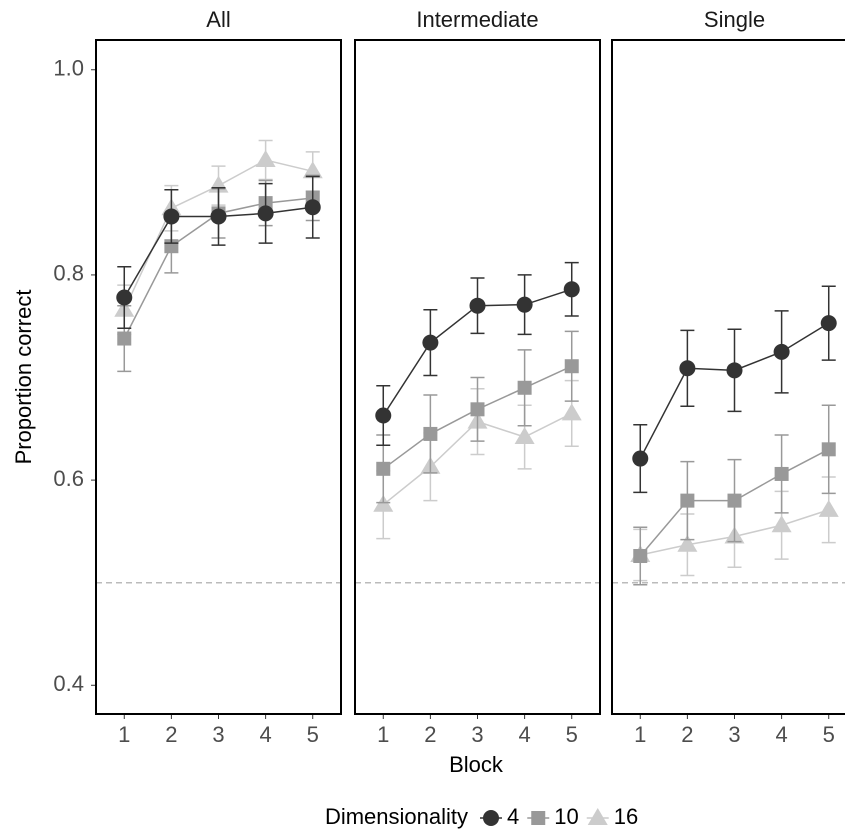 The width and height of the screenshot is (845, 836). What do you see at coordinates (734, 19) in the screenshot?
I see `panel-title: Single` at bounding box center [734, 19].